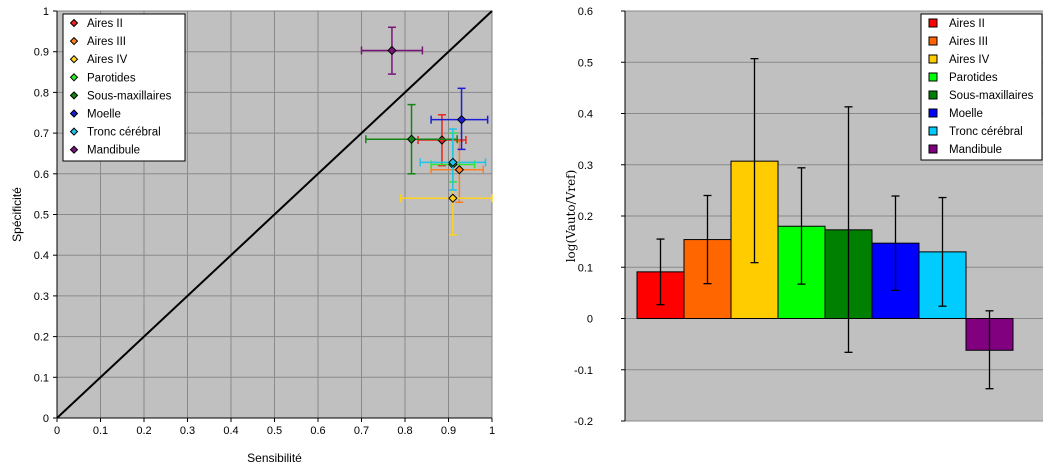 The image size is (1043, 467). Describe the element at coordinates (124, 133) in the screenshot. I see `scatter-legend-label: Tronc cérébral` at that location.